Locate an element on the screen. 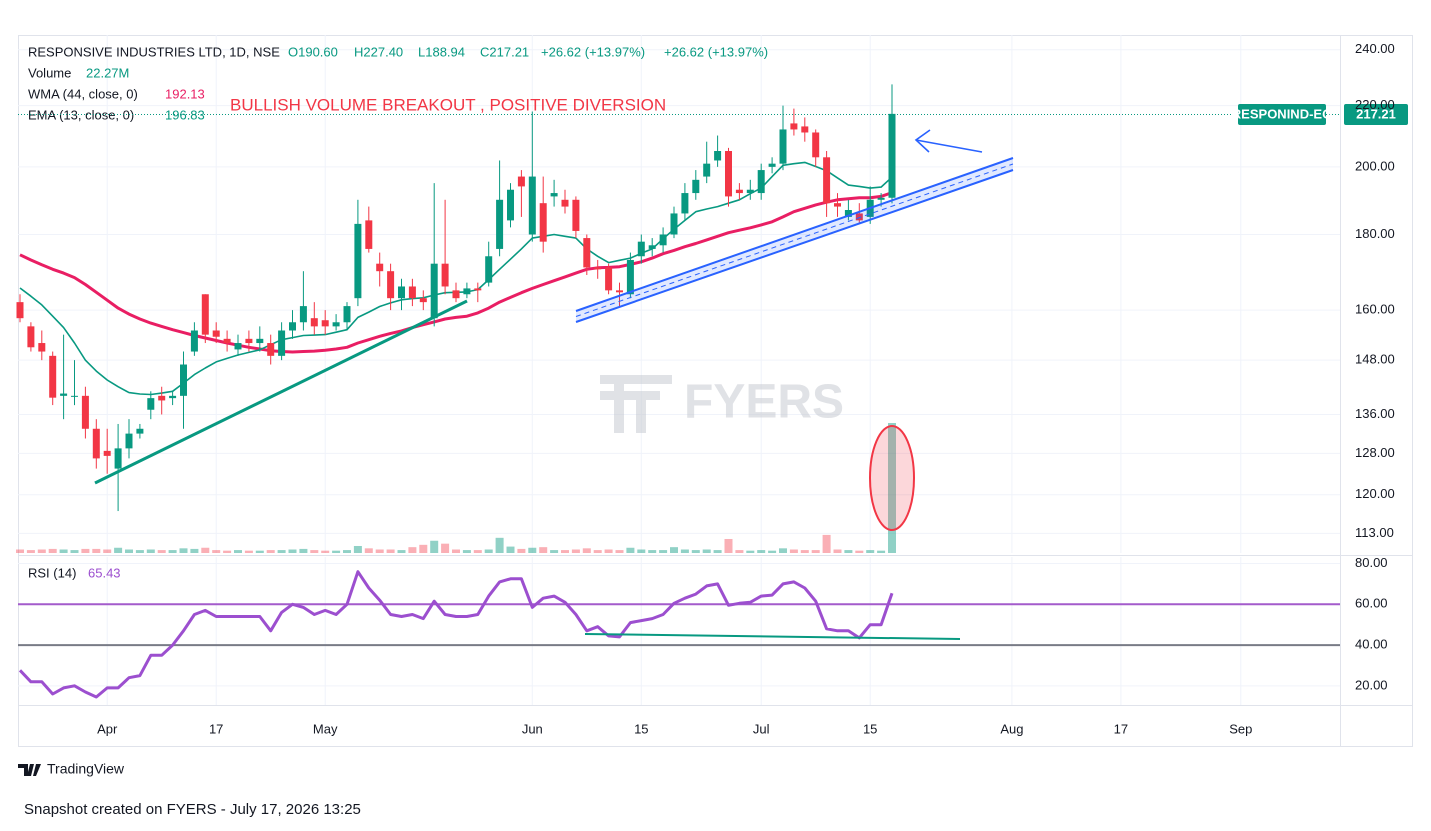  symbol-label: RESPONIND-EQ is located at coordinates (1282, 113).